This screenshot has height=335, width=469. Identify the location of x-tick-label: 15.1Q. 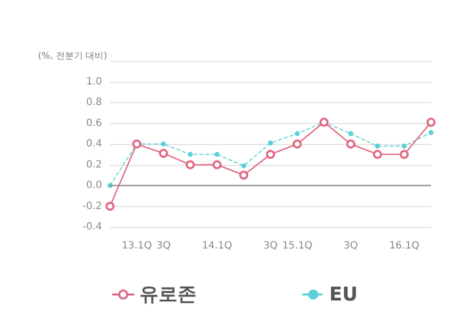
(297, 246).